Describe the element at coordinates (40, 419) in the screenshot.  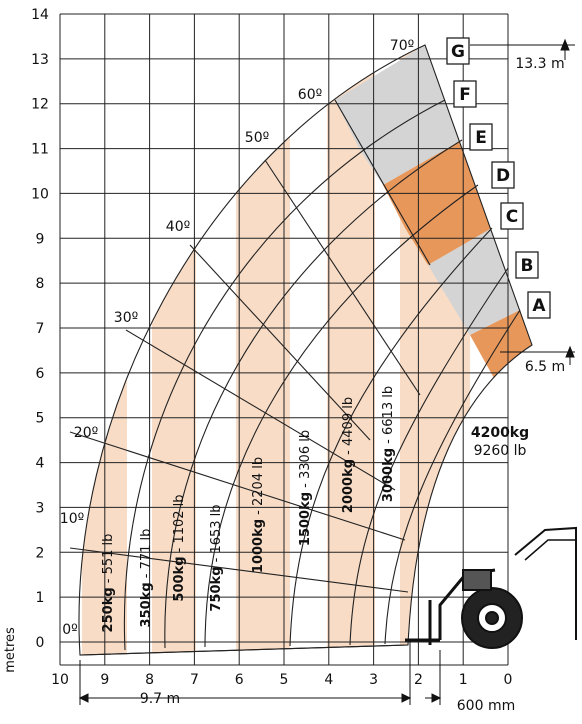
I see `y-tick-label: 5` at that location.